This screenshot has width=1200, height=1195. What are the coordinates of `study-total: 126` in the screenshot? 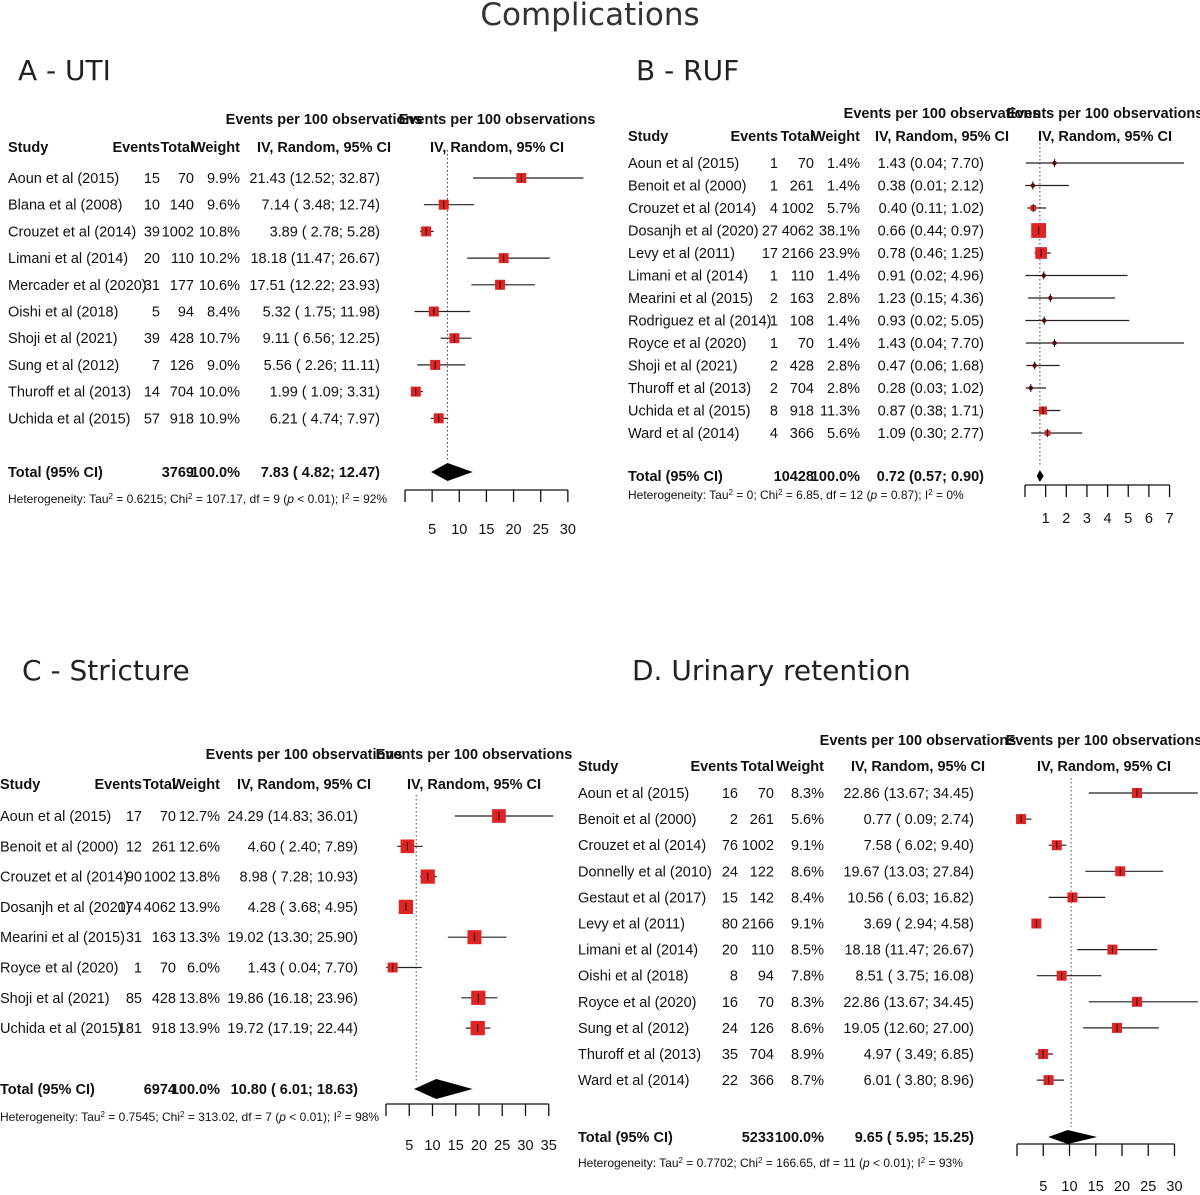 It's located at (182, 366).